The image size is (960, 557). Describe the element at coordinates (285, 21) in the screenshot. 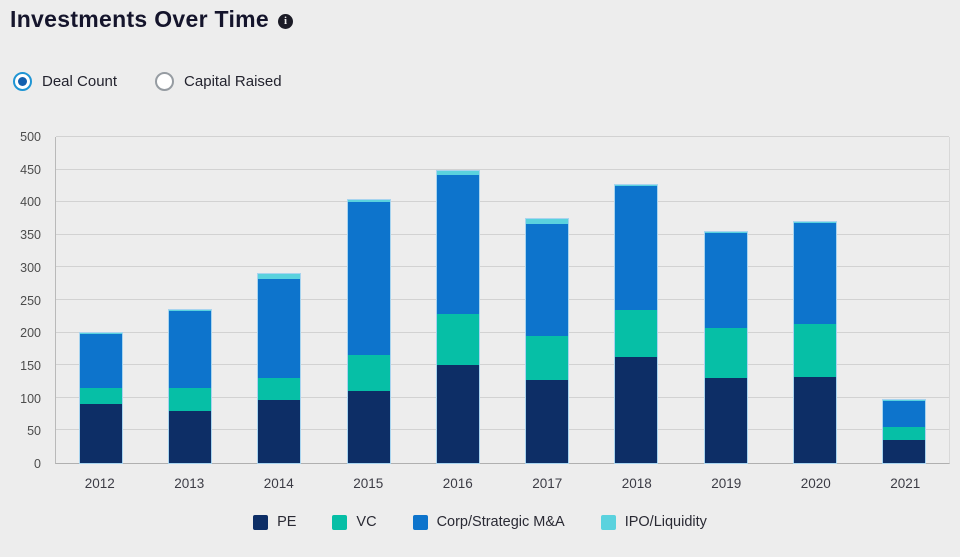

I see `info-icon: i` at that location.